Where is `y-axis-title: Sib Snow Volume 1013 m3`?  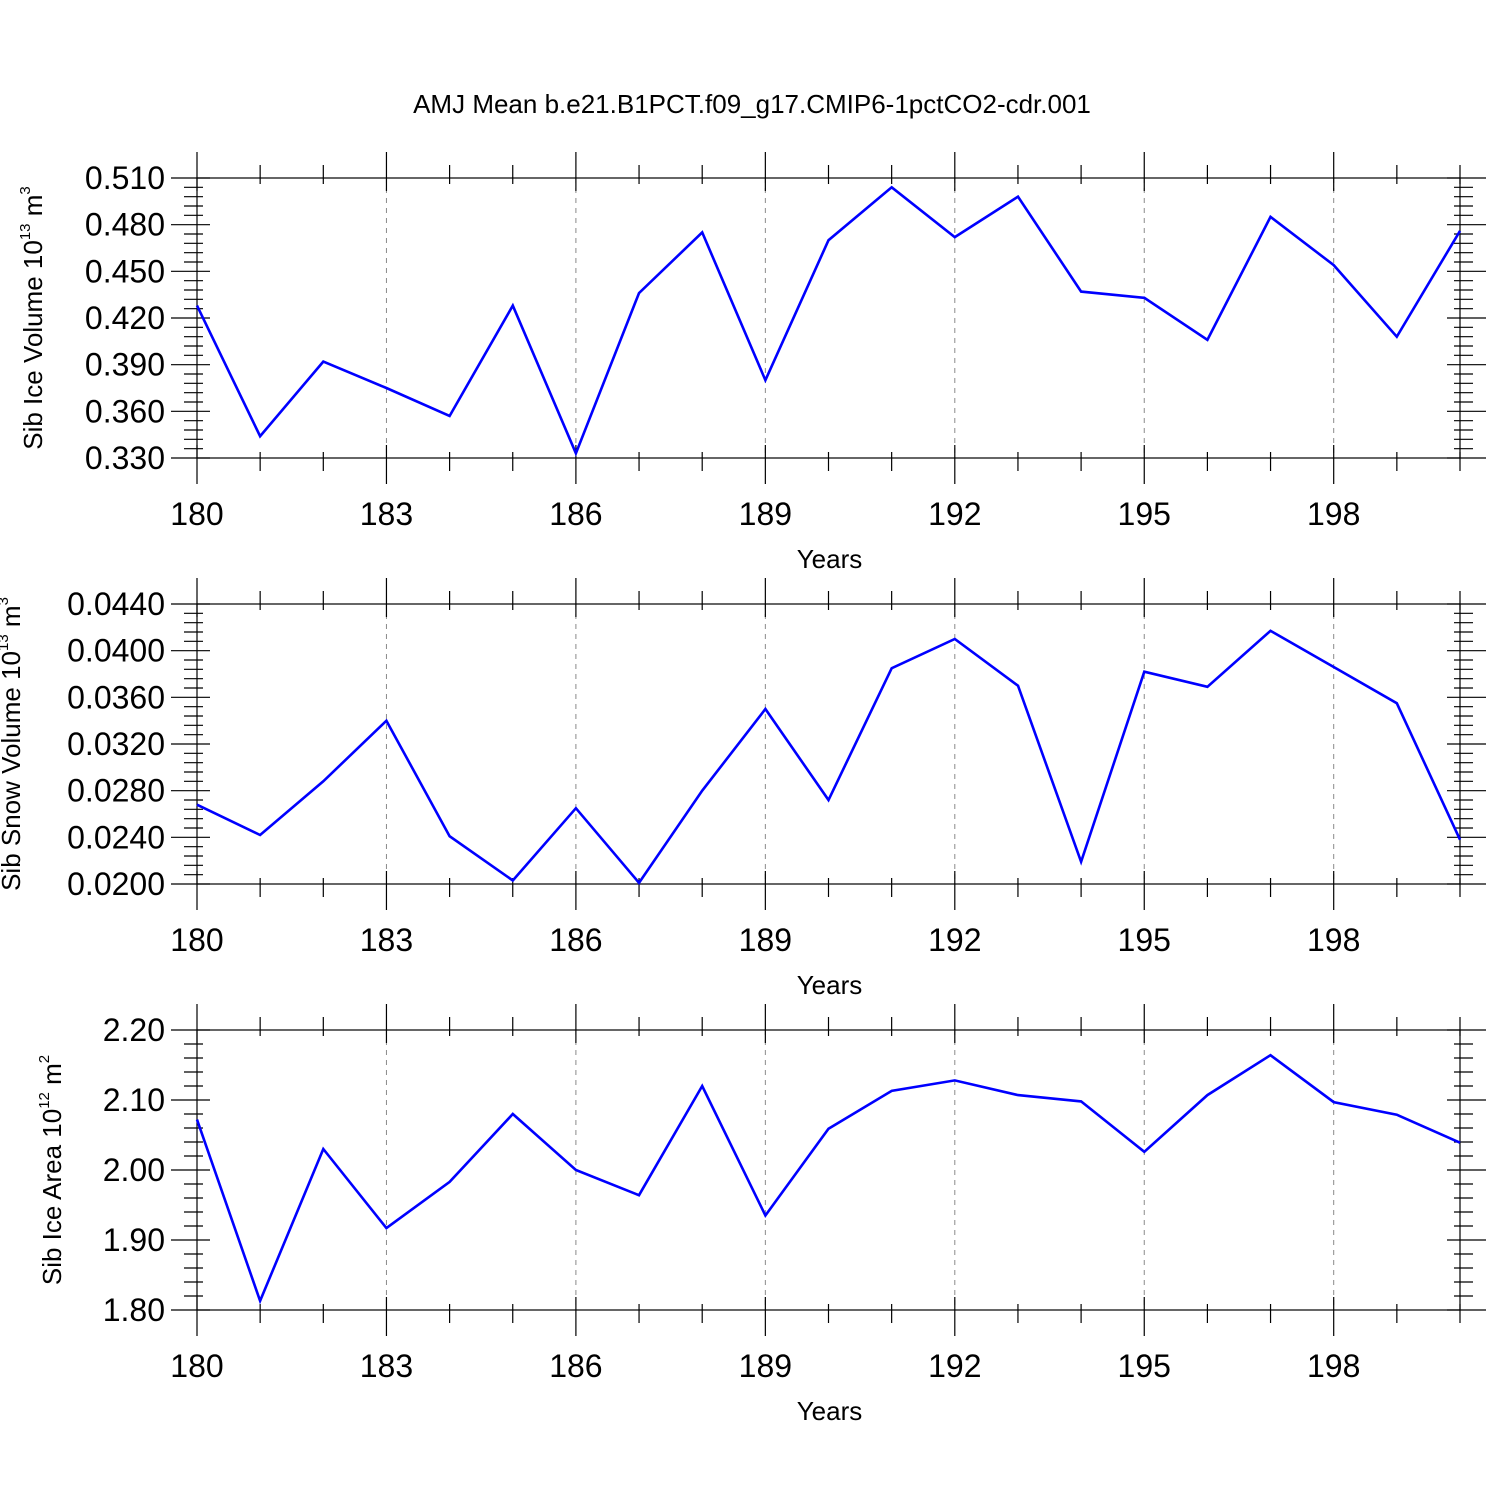
y-axis-title: Sib Snow Volume 1013 m3 is located at coordinates (13, 744).